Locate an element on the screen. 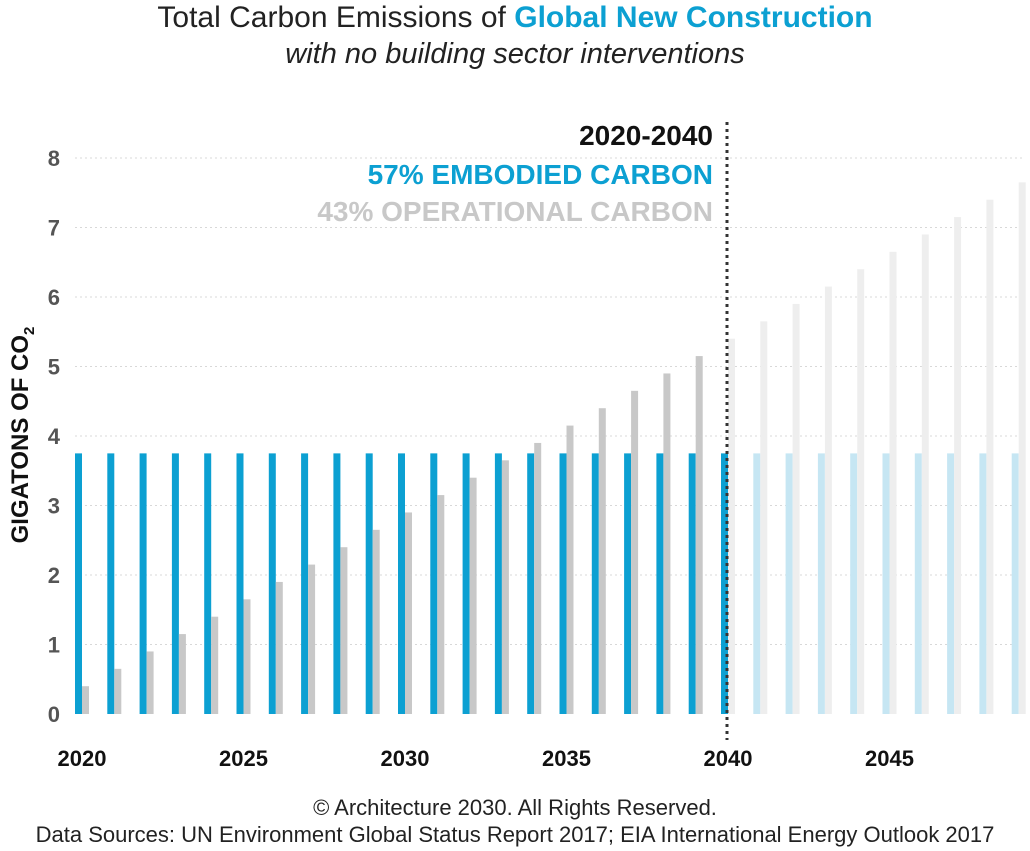 This screenshot has height=851, width=1030. y-tick-label: 7 is located at coordinates (54, 228).